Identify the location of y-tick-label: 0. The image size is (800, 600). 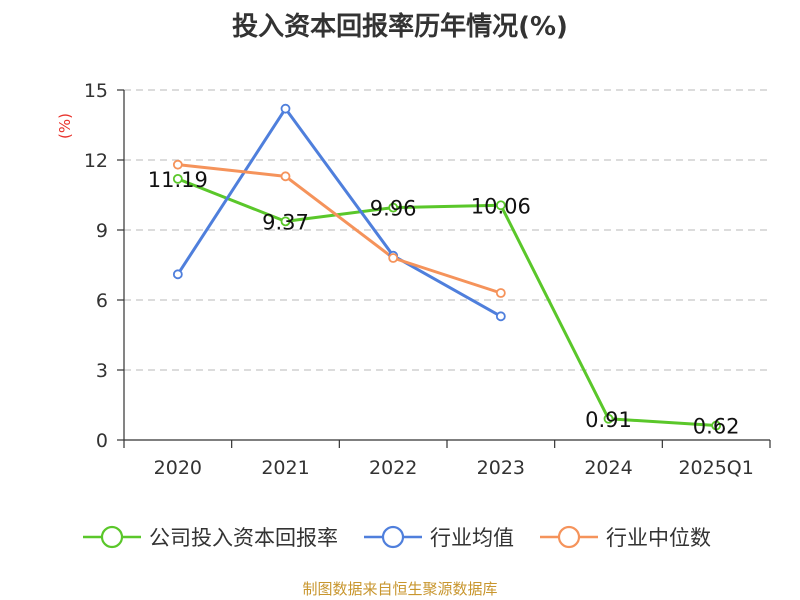
(102, 441).